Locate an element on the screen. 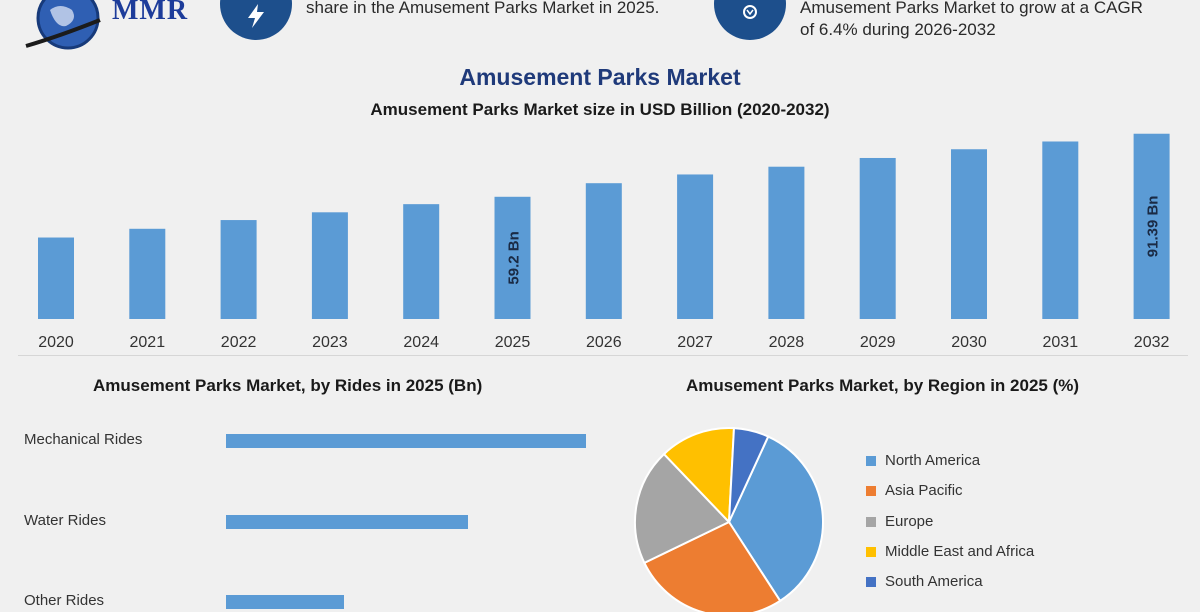 The height and width of the screenshot is (612, 1200). x-tick-label: 2021 is located at coordinates (148, 342).